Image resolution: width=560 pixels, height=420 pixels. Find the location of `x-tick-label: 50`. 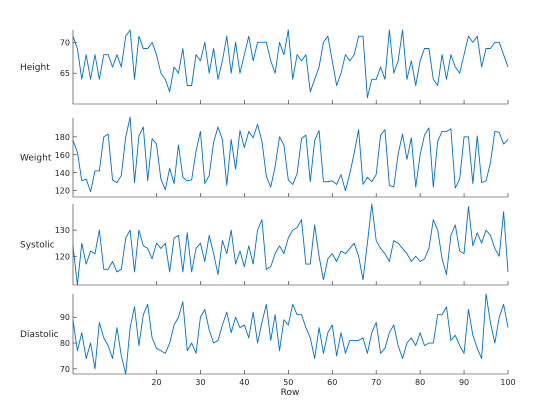

x-tick-label: 50 is located at coordinates (288, 382).